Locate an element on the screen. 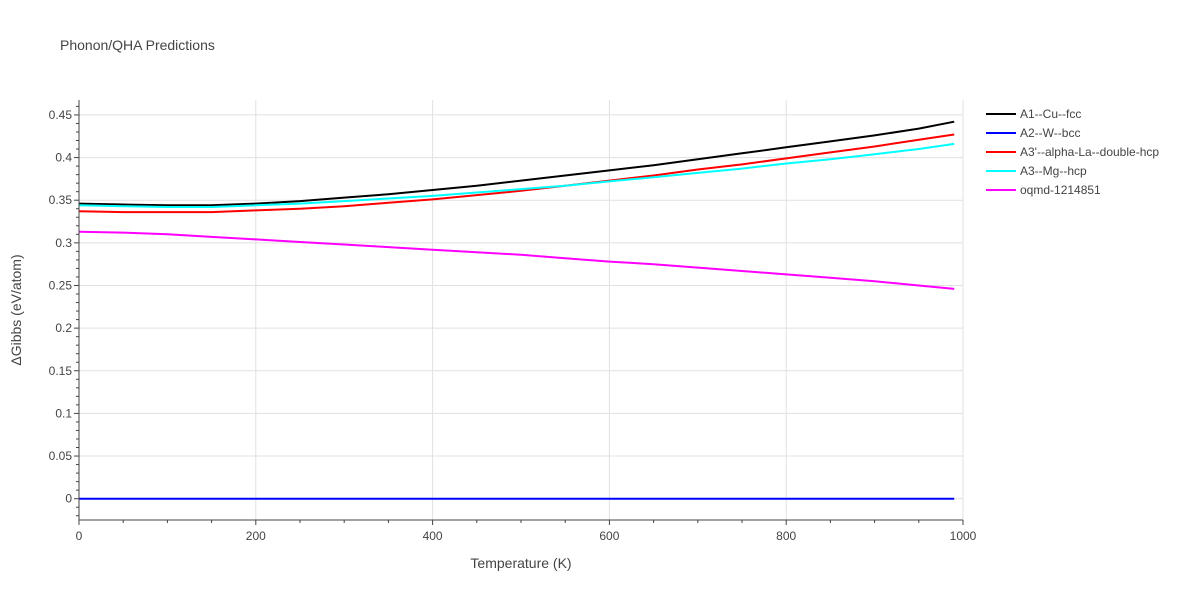 The width and height of the screenshot is (1200, 600). y-tick-label: 0.45 is located at coordinates (61, 115).